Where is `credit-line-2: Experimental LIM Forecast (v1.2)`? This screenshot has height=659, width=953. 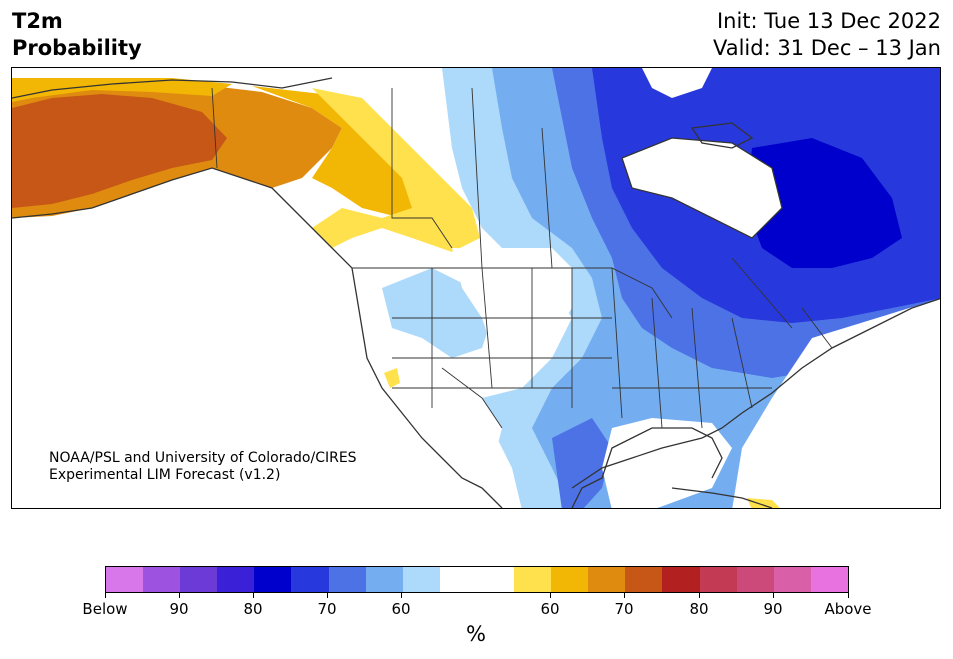
credit-line-2: Experimental LIM Forecast (v1.2) is located at coordinates (165, 475).